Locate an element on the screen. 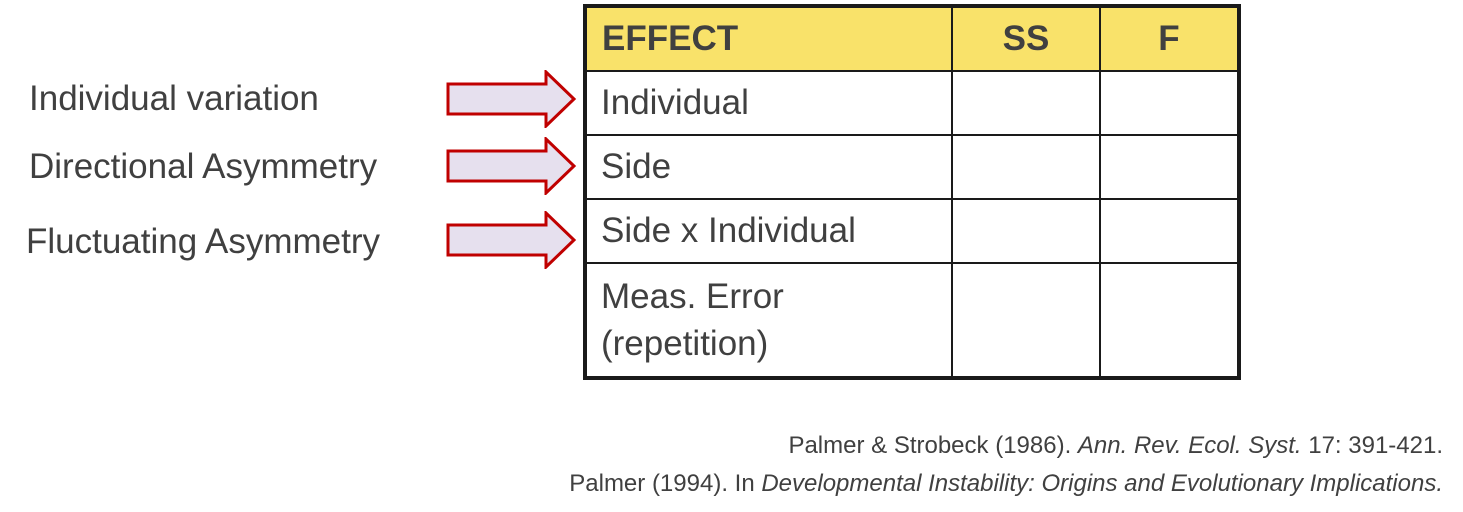 Image resolution: width=1463 pixels, height=512 pixels. table-row: Individual is located at coordinates (912, 103).